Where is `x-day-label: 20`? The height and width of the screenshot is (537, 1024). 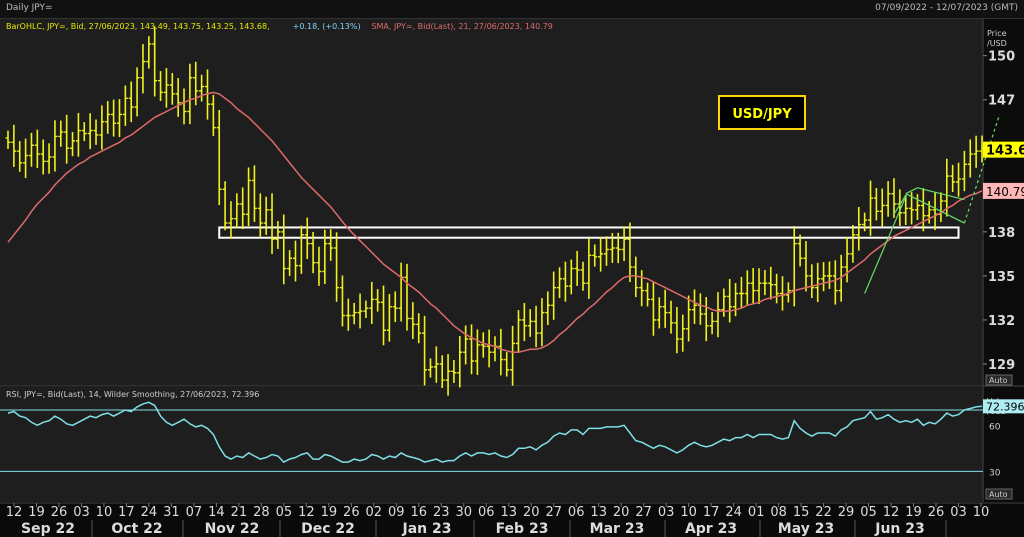 x-day-label: 20 is located at coordinates (621, 512).